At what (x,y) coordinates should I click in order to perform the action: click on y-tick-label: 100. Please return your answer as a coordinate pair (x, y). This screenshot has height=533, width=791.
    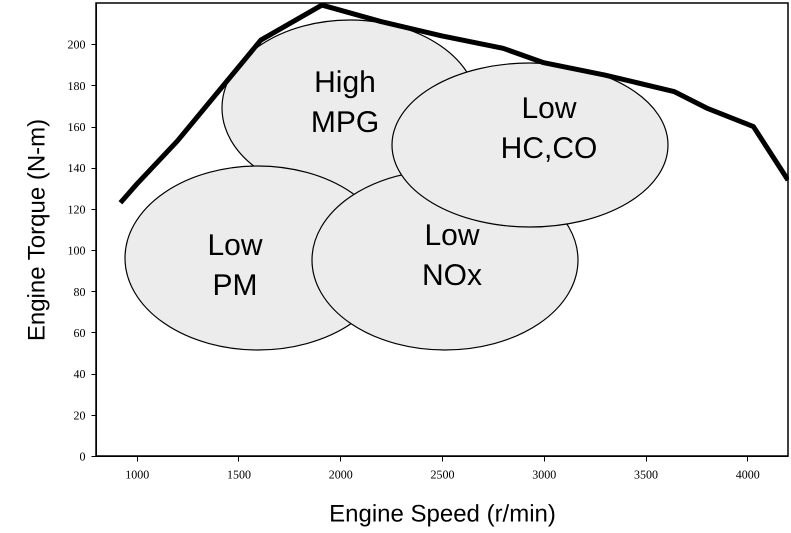
    Looking at the image, I should click on (77, 251).